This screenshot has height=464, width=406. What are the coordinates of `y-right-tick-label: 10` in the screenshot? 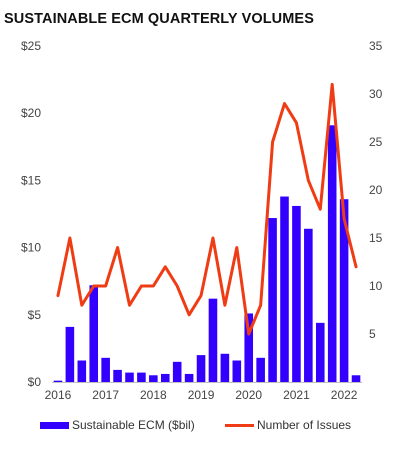 It's located at (376, 286).